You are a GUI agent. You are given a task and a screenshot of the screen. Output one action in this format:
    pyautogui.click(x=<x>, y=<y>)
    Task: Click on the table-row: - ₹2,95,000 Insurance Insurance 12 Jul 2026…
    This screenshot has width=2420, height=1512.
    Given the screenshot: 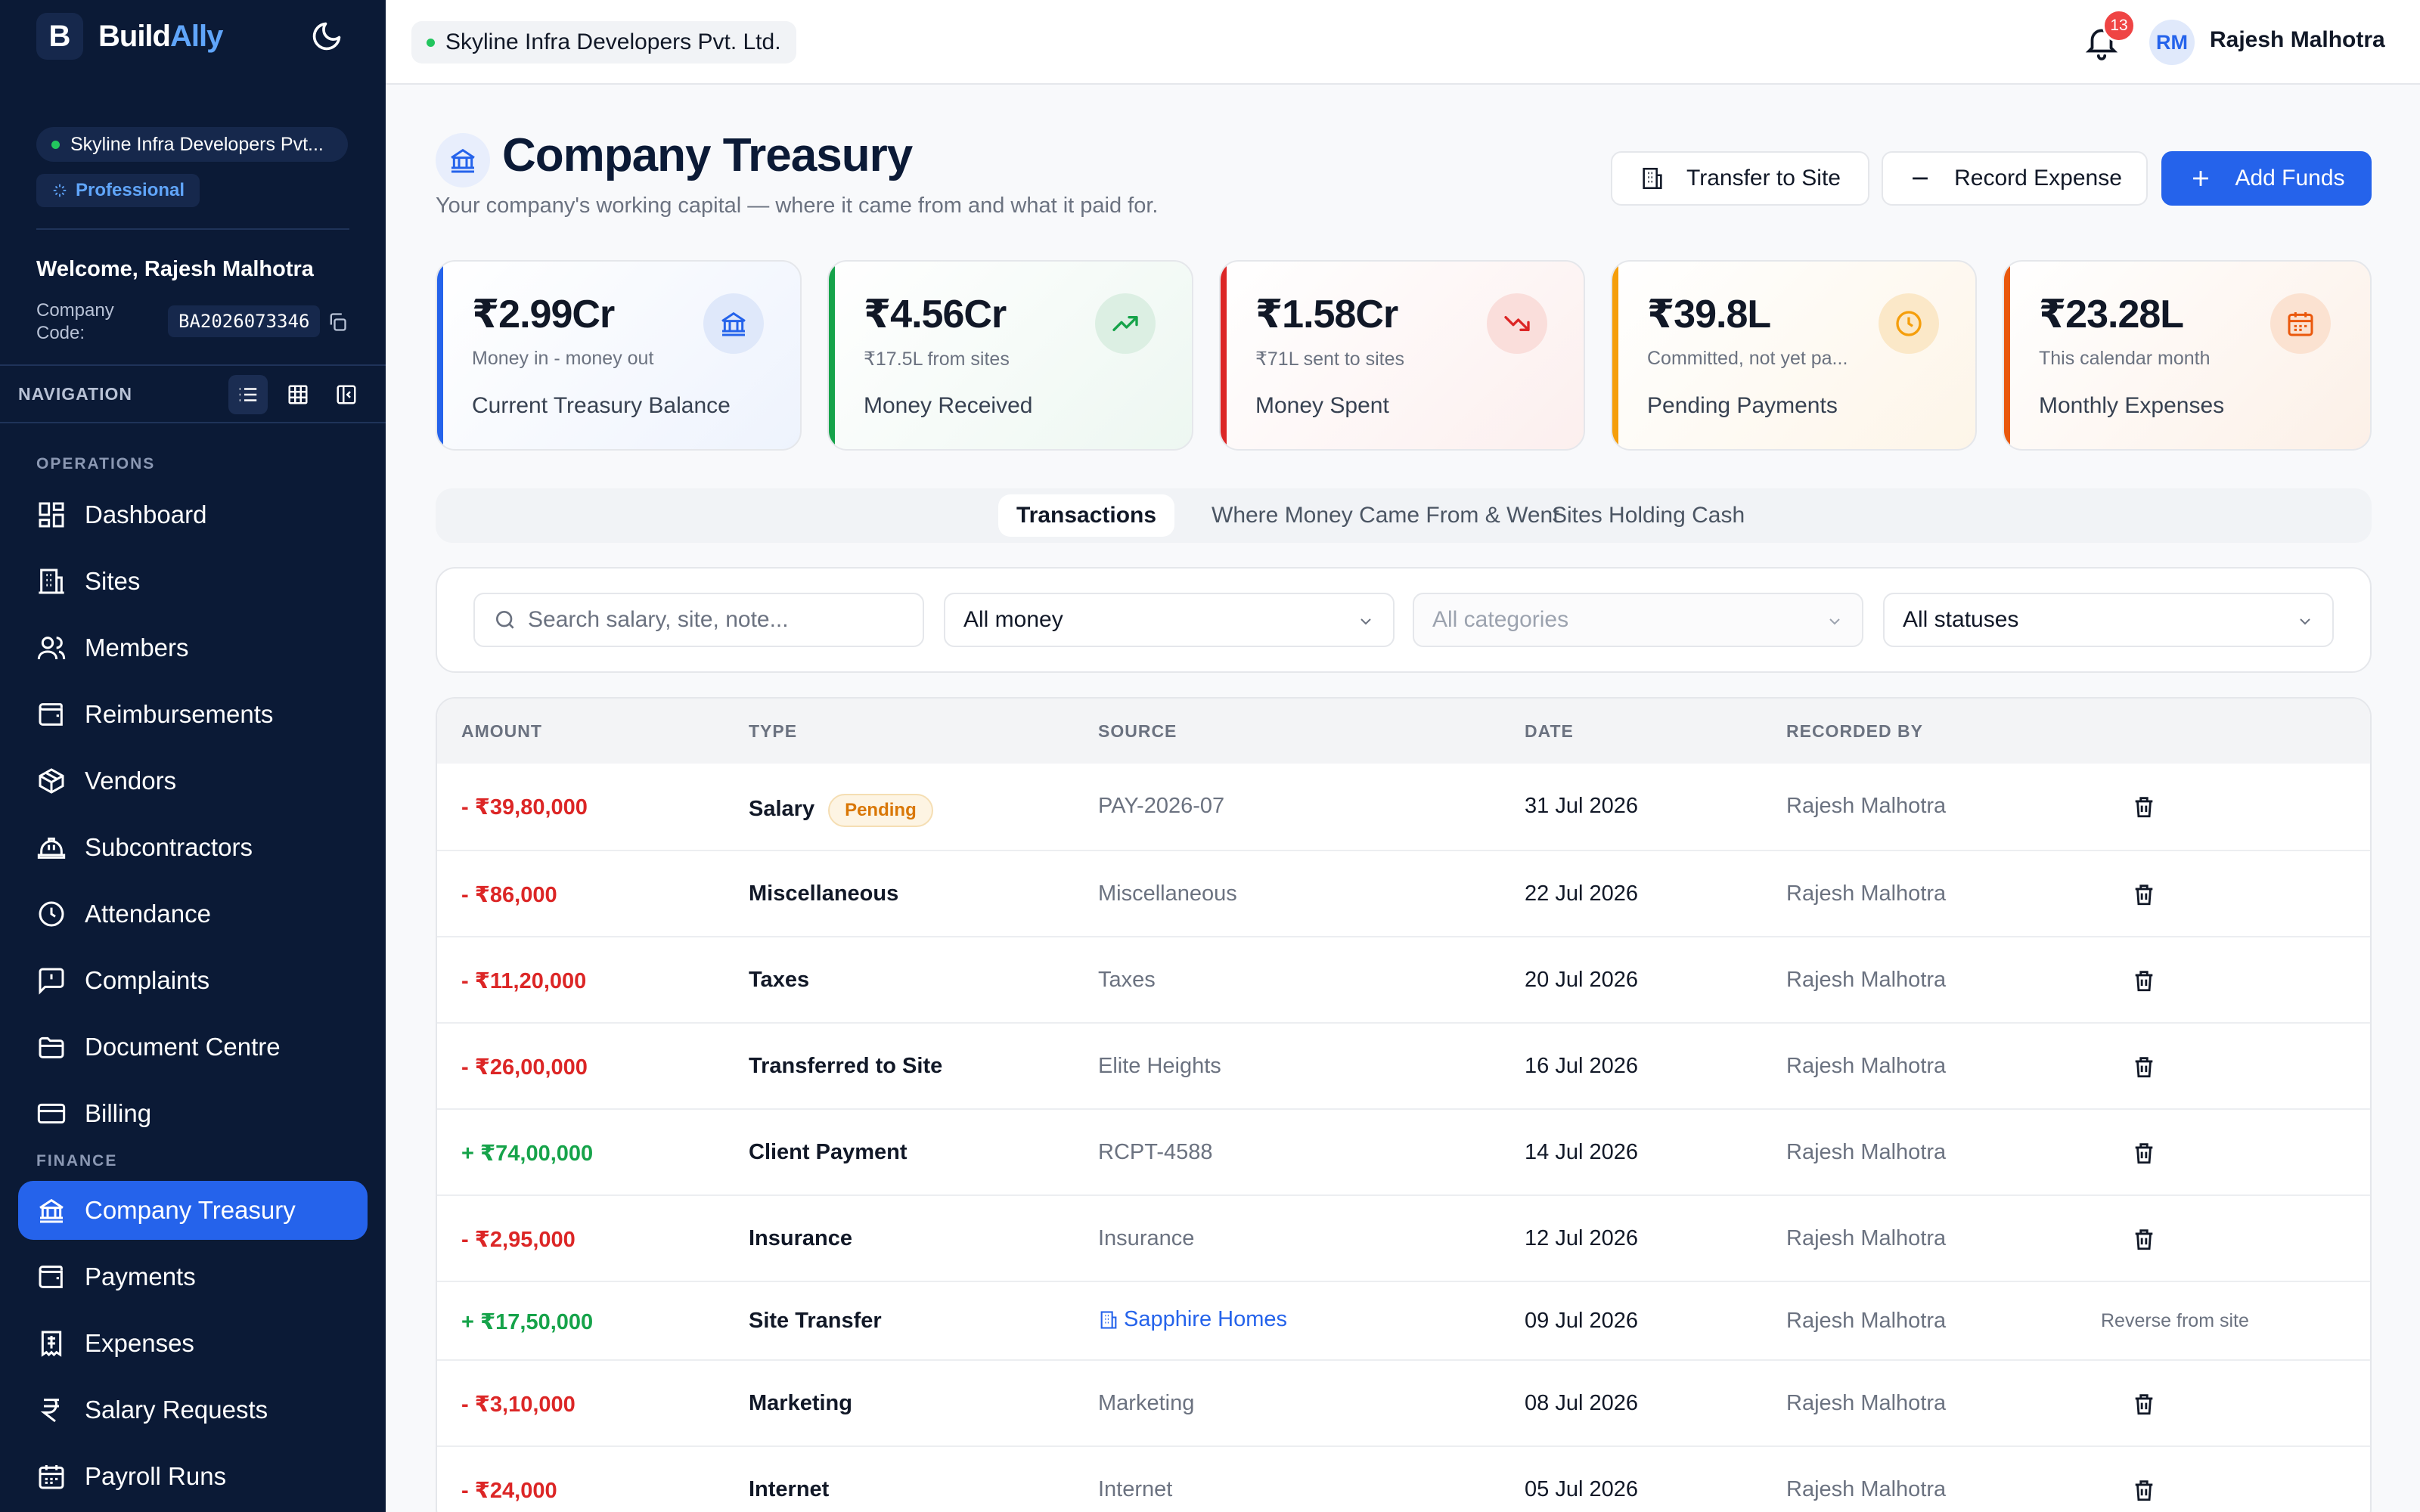 What is the action you would take?
    pyautogui.click(x=1403, y=1237)
    